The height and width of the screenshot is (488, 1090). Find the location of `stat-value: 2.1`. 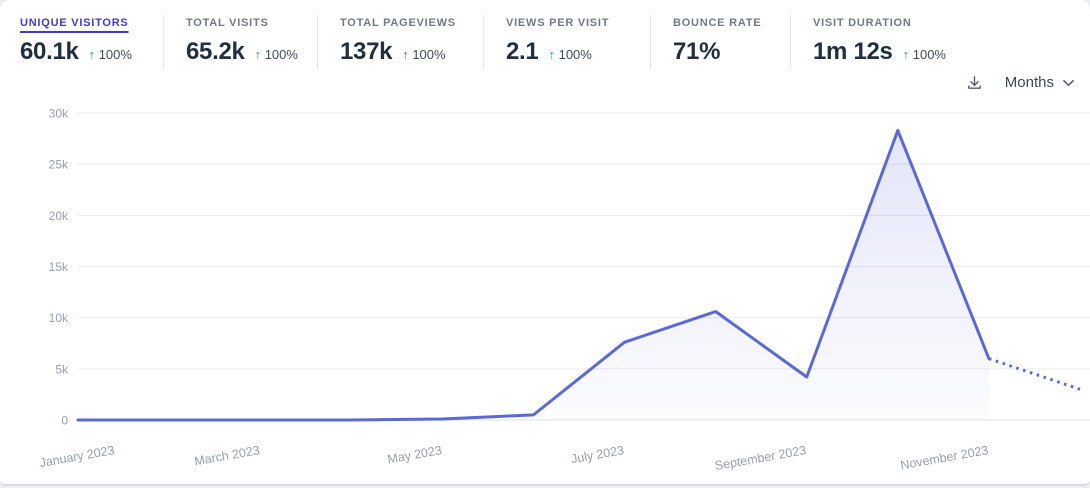

stat-value: 2.1 is located at coordinates (522, 51).